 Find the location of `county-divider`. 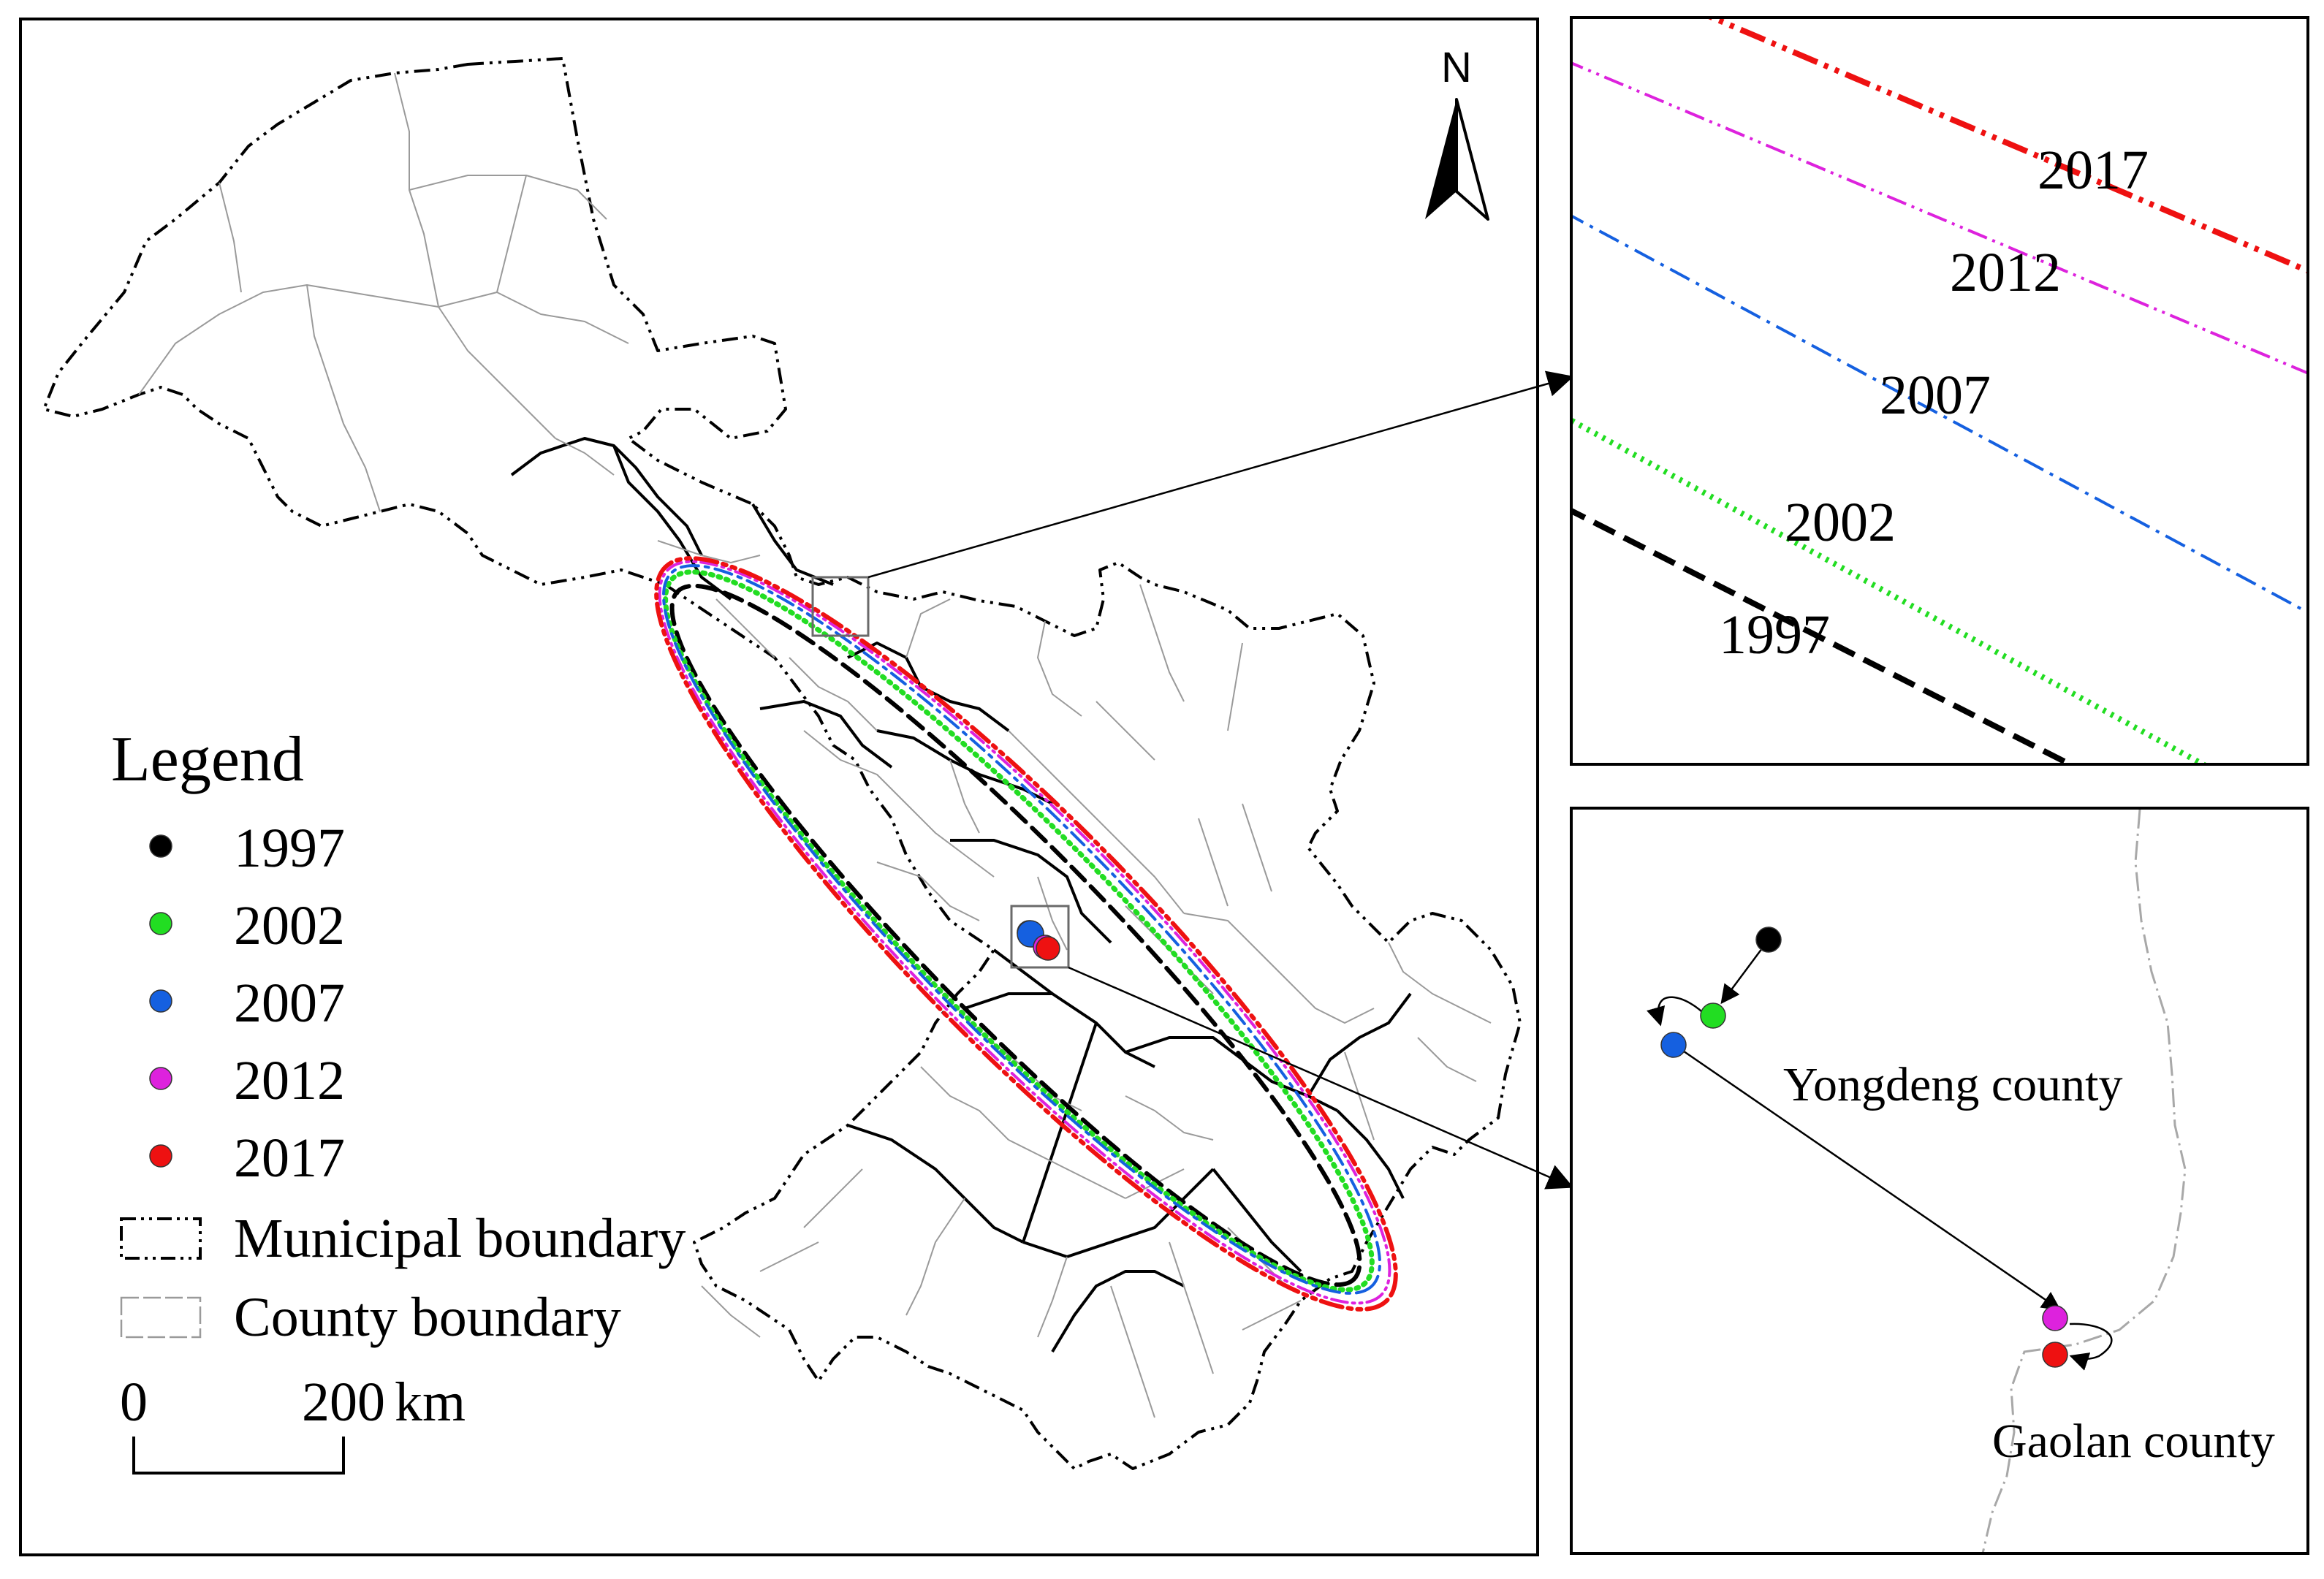

county-divider is located at coordinates (2084, 1181).